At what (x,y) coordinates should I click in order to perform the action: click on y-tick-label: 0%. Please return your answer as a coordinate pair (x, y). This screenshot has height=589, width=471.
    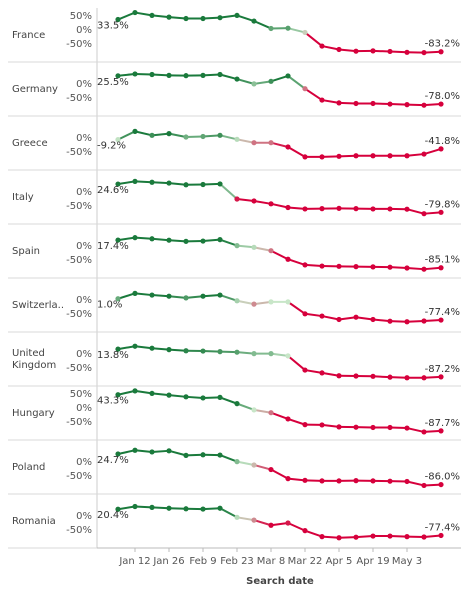
    Looking at the image, I should click on (84, 516).